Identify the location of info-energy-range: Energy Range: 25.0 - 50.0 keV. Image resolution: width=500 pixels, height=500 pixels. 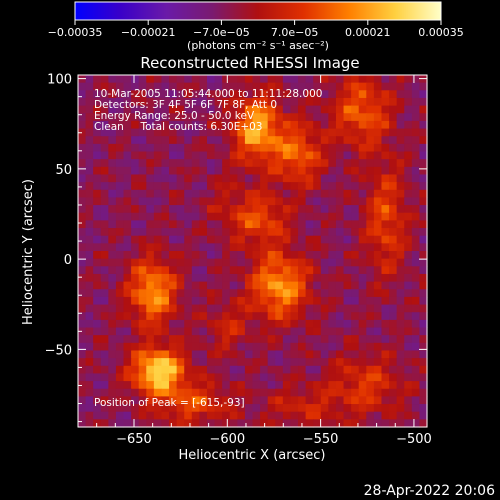
(174, 116).